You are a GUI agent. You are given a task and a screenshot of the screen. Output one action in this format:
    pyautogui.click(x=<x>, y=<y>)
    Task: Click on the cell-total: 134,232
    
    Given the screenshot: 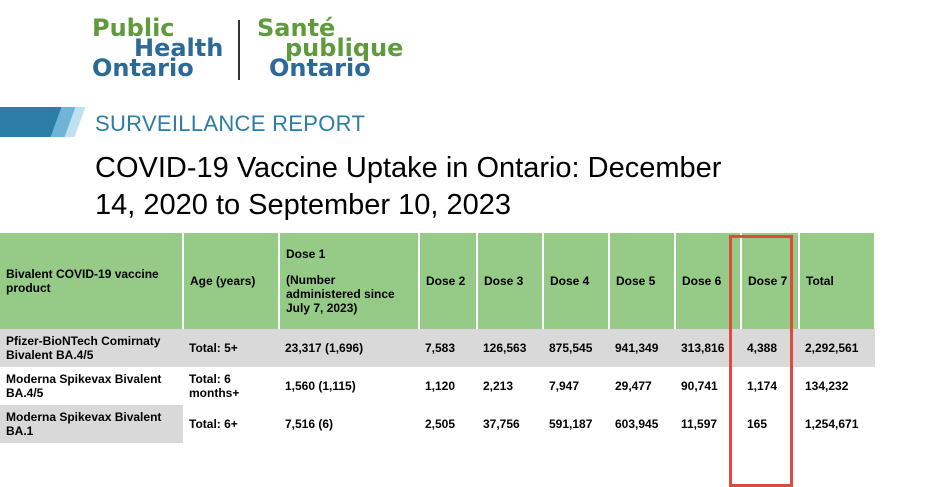 What is the action you would take?
    pyautogui.click(x=827, y=386)
    